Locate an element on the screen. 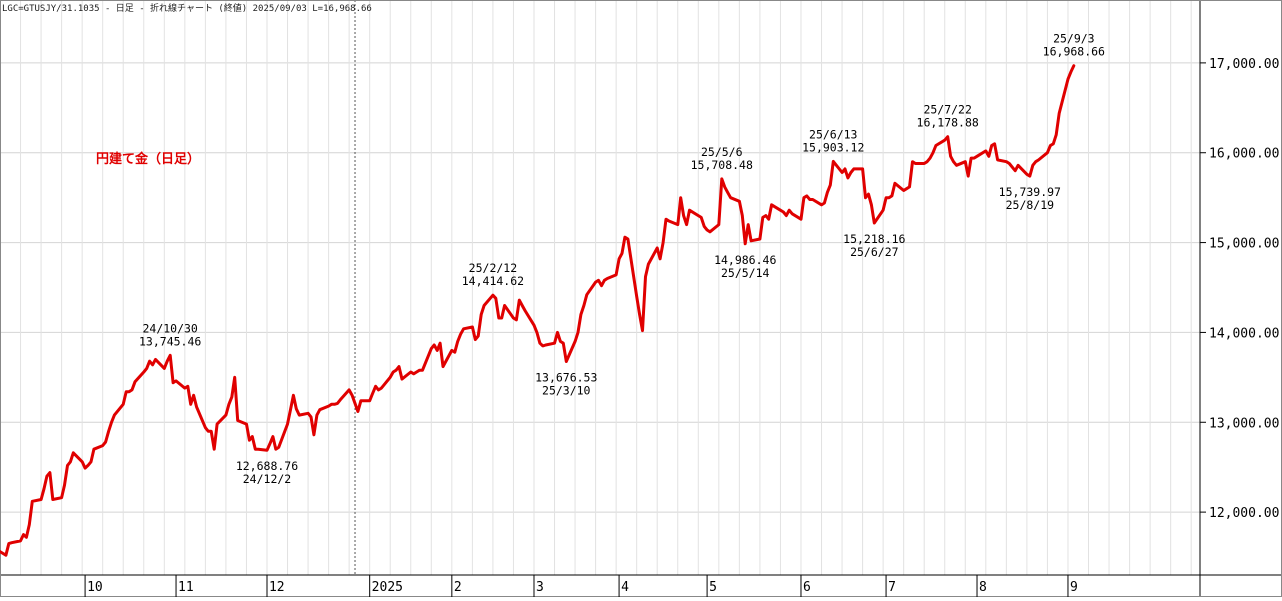  data-label: 16,178.88 is located at coordinates (948, 123).